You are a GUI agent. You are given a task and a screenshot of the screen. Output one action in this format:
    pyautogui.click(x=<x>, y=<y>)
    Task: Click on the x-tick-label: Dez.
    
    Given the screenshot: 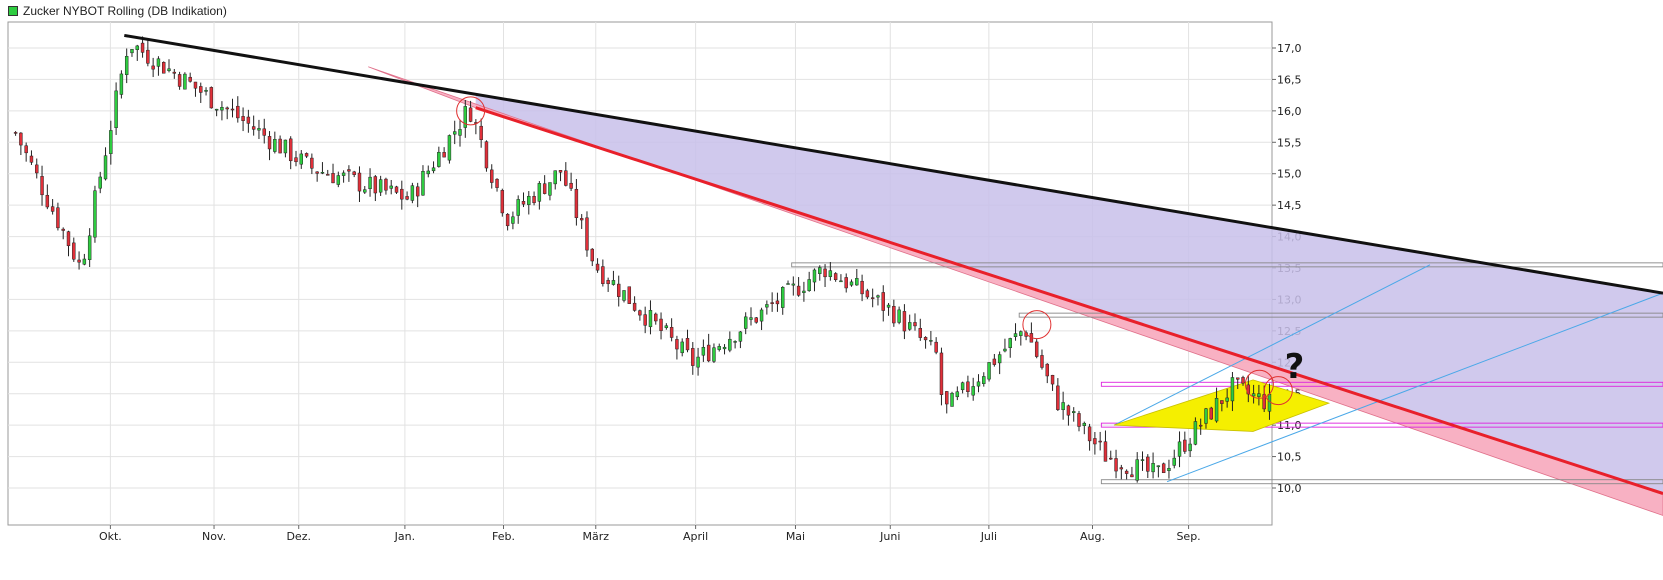 What is the action you would take?
    pyautogui.click(x=298, y=536)
    